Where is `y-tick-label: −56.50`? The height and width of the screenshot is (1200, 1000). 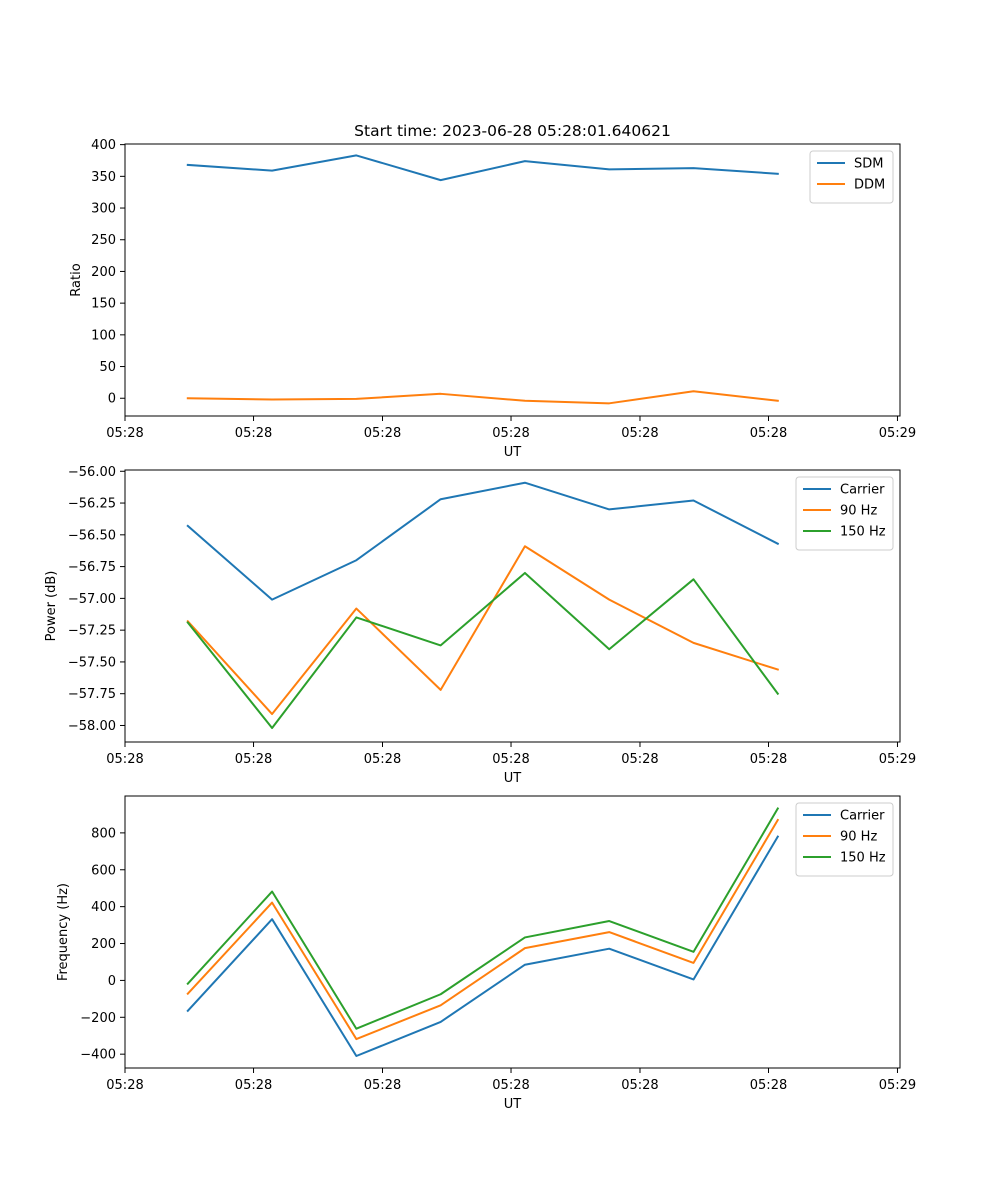 y-tick-label: −56.50 is located at coordinates (92, 535).